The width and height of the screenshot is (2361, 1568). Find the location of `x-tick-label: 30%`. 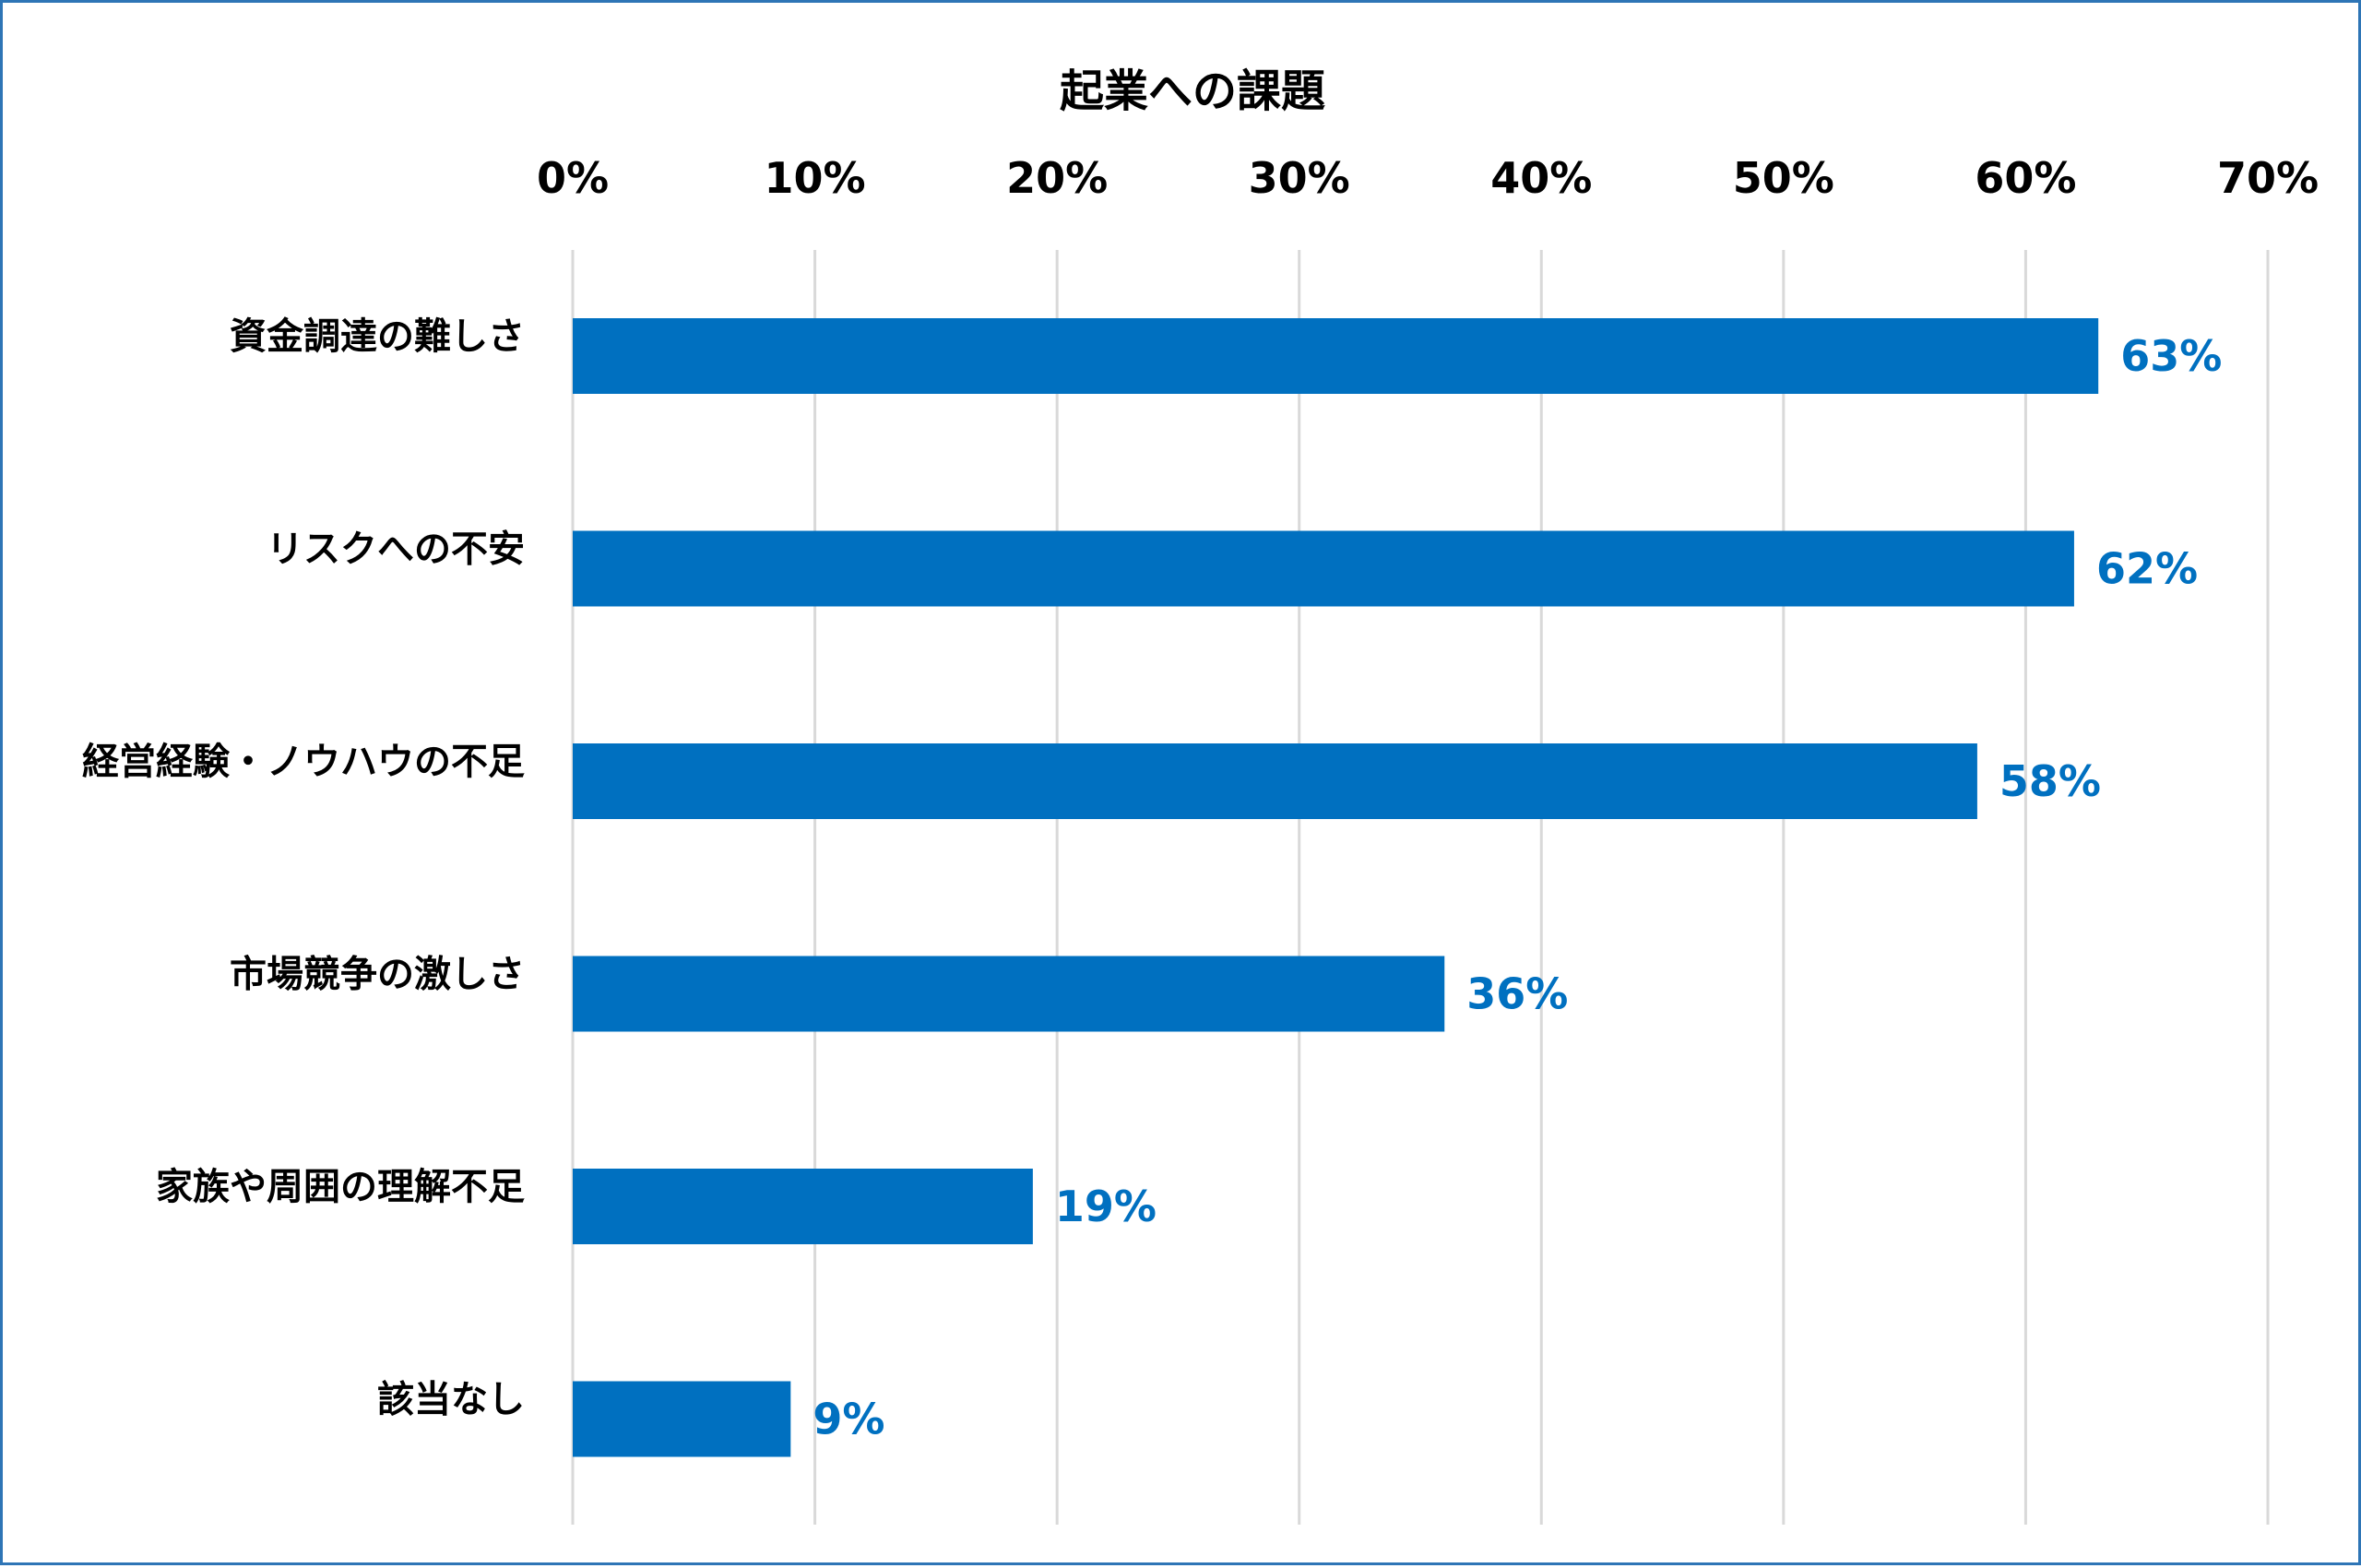

x-tick-label: 30% is located at coordinates (1299, 178).